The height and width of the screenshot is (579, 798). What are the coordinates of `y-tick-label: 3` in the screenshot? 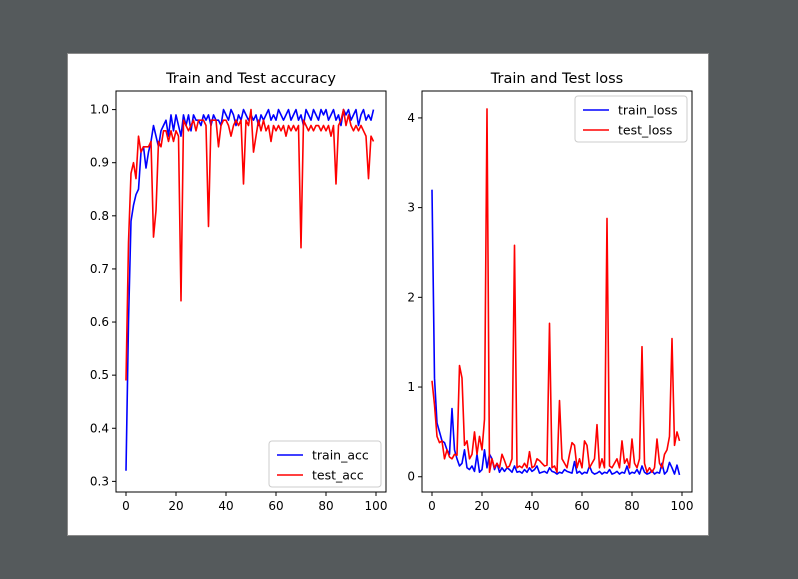 It's located at (411, 208).